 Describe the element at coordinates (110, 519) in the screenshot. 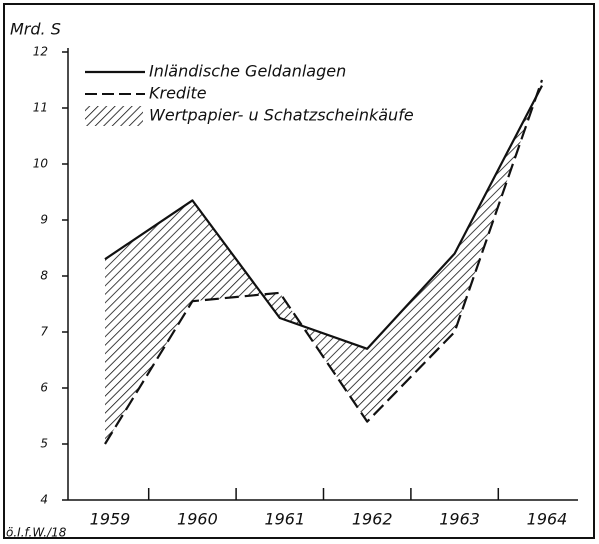

I see `x-tick-label: 1959` at that location.